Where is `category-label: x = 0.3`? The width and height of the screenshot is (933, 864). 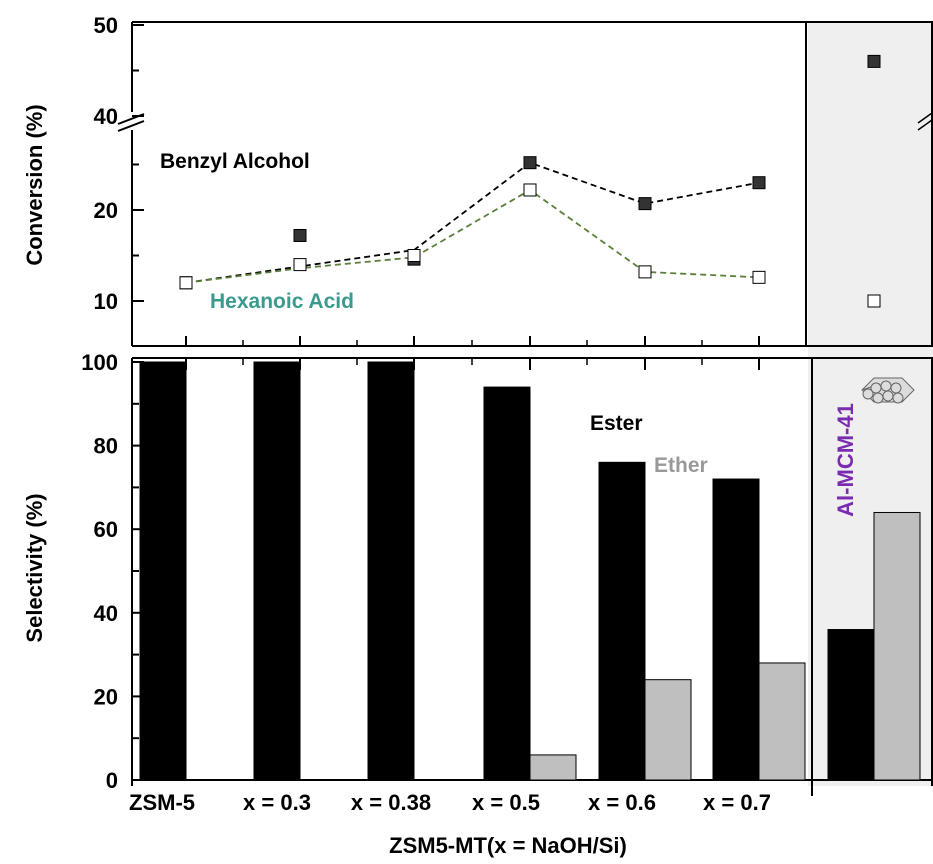
category-label: x = 0.3 is located at coordinates (277, 802).